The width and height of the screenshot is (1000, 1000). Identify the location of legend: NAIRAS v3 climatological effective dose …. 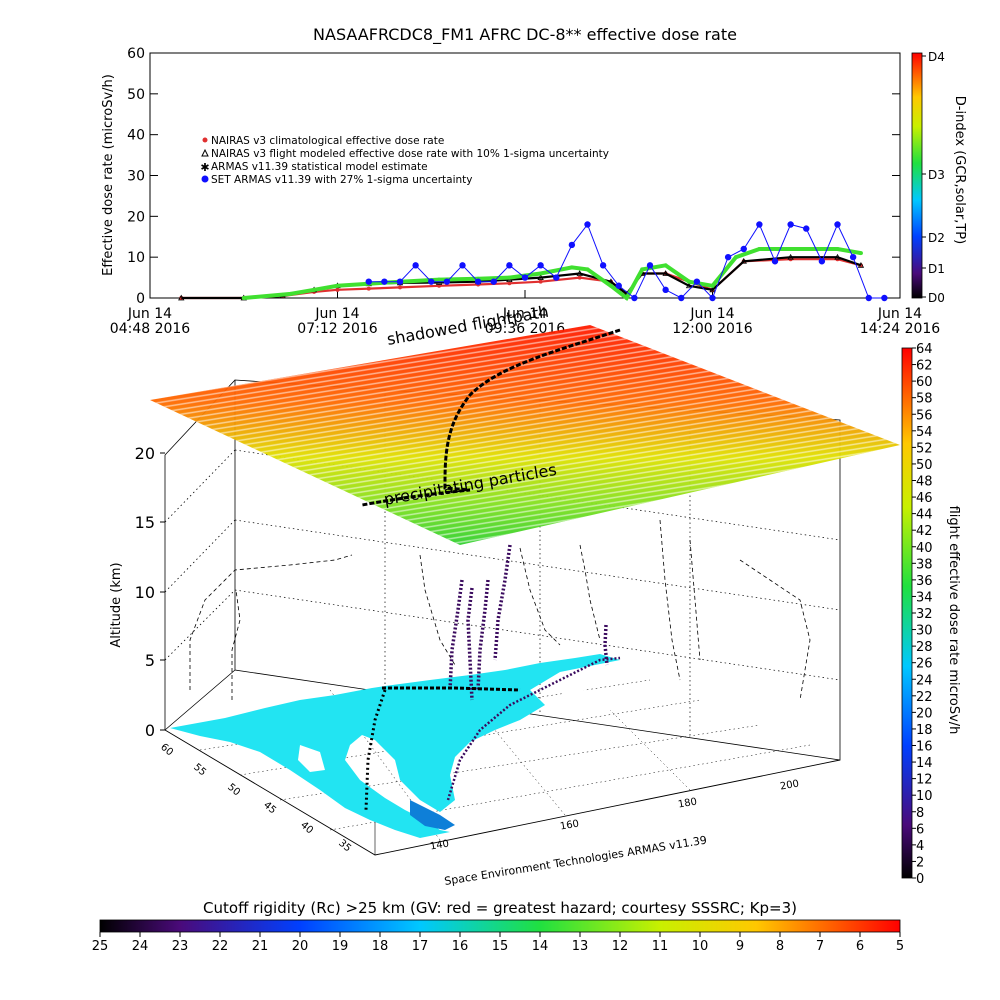
(404, 160).